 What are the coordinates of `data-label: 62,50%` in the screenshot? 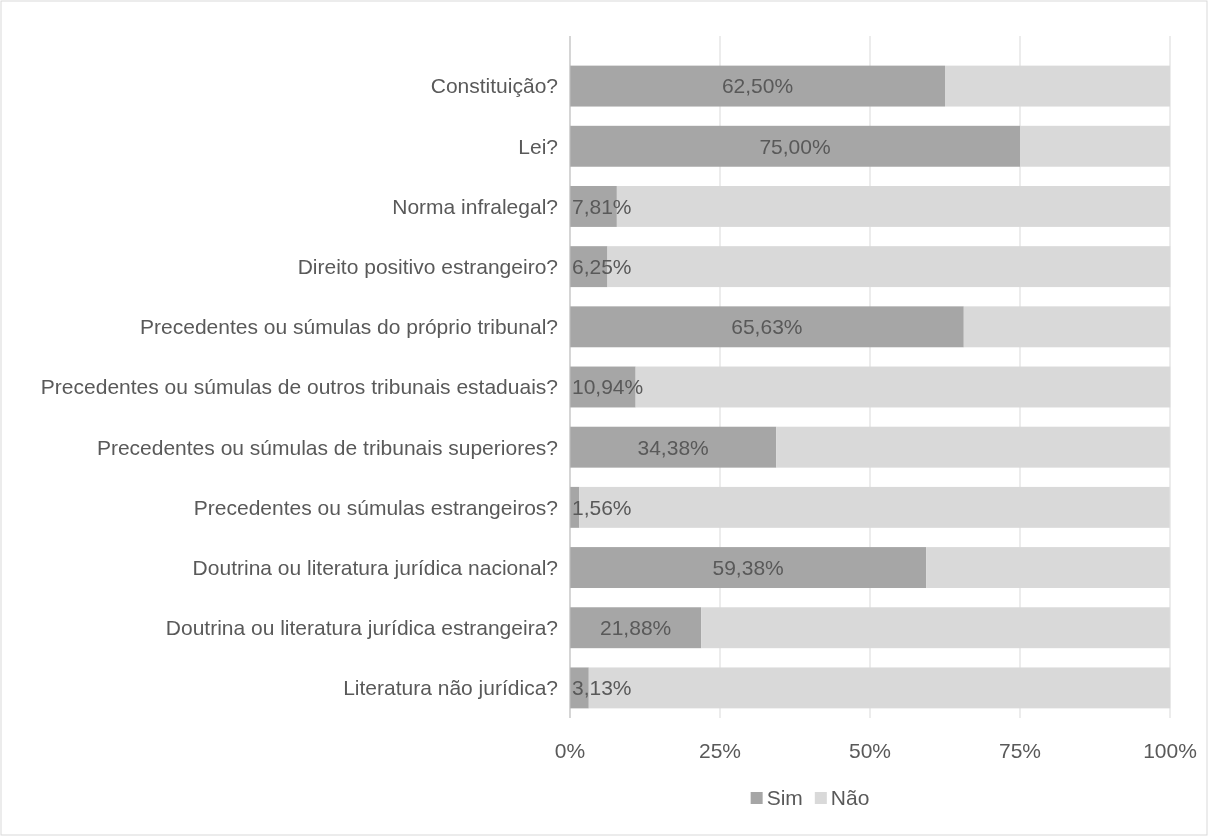 It's located at (757, 86).